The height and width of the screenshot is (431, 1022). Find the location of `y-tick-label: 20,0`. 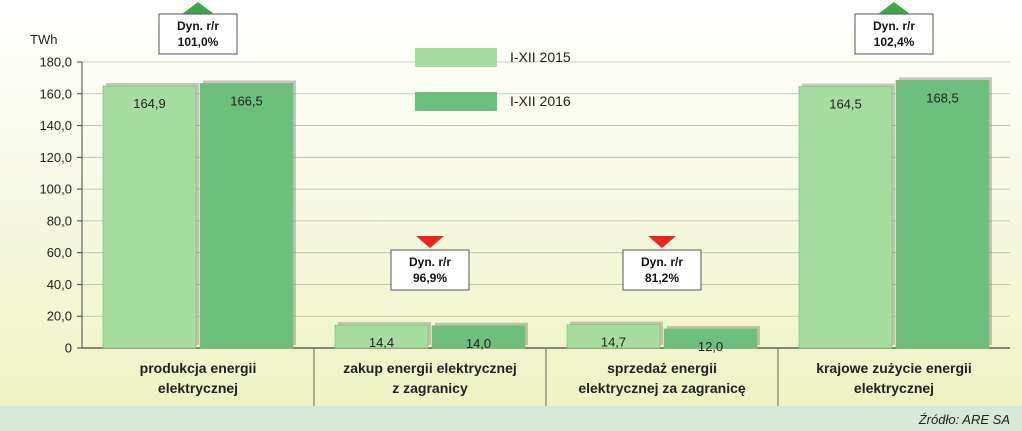

y-tick-label: 20,0 is located at coordinates (59, 316).